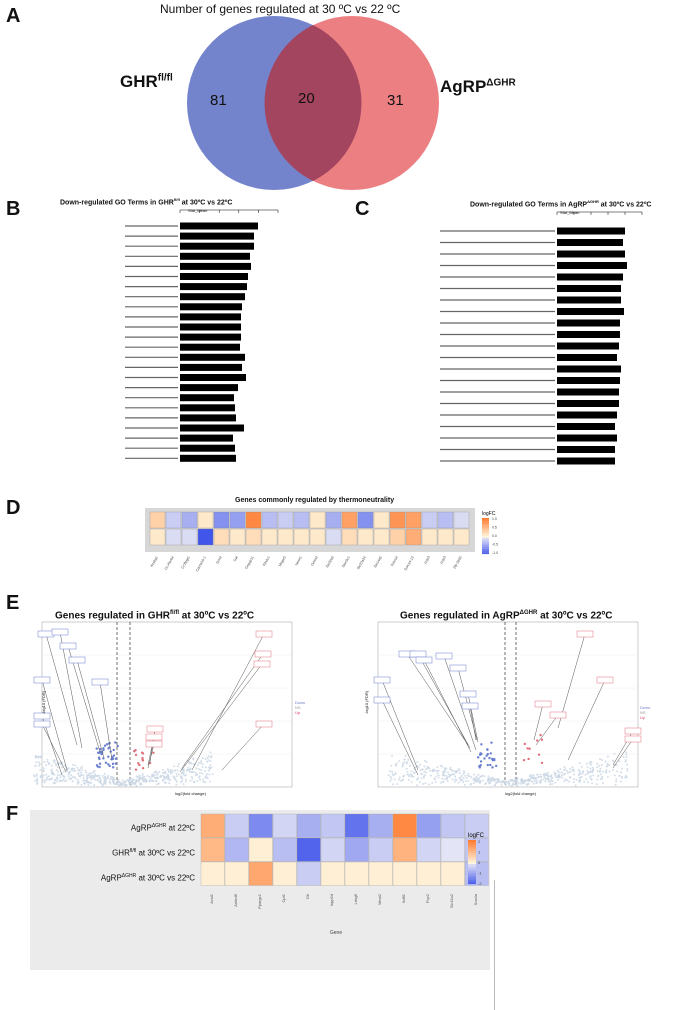 Image resolution: width=685 pixels, height=1010 pixels. What do you see at coordinates (330, 561) in the screenshot?
I see `gene-label: Slc32a3` at bounding box center [330, 561].